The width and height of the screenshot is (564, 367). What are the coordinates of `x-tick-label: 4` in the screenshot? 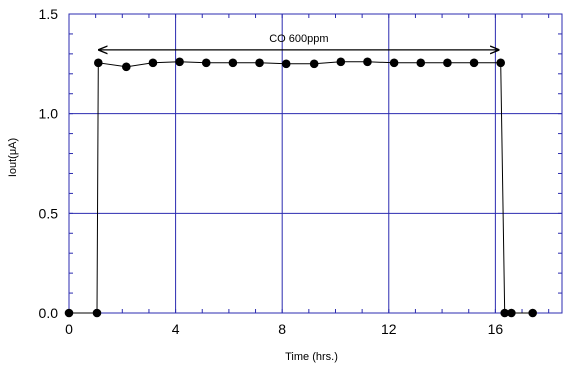 It's located at (176, 329).